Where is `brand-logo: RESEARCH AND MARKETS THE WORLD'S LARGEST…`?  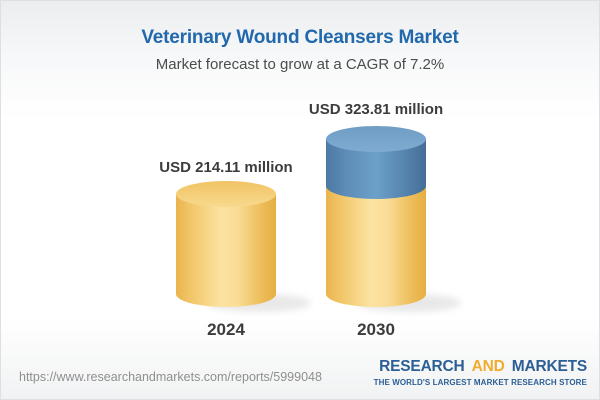 brand-logo: RESEARCH AND MARKETS THE WORLD'S LARGEST… is located at coordinates (480, 373).